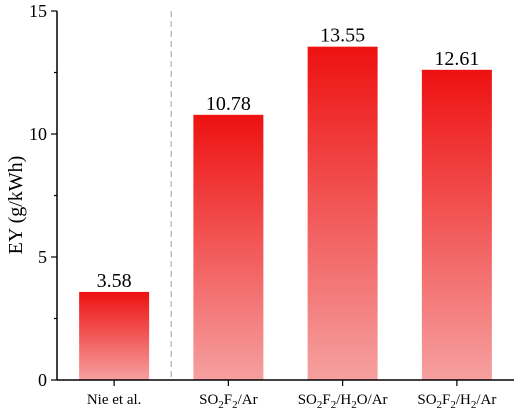 Image resolution: width=520 pixels, height=416 pixels. I want to click on y-tick-label-3: 15, so click(38, 11).